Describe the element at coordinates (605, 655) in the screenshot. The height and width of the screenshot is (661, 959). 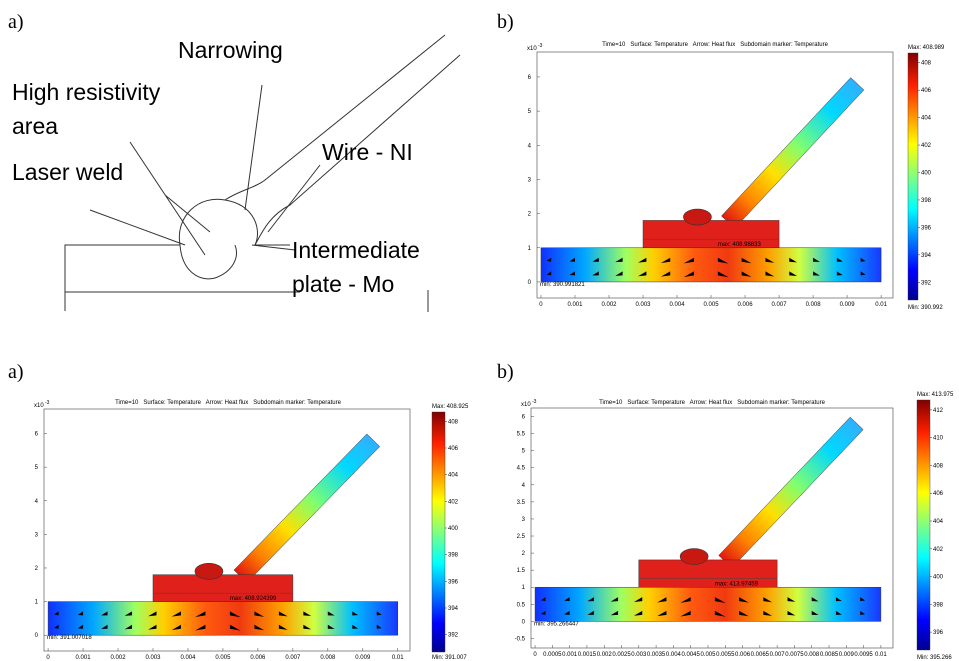
I see `x-tick-label: 0.002` at that location.